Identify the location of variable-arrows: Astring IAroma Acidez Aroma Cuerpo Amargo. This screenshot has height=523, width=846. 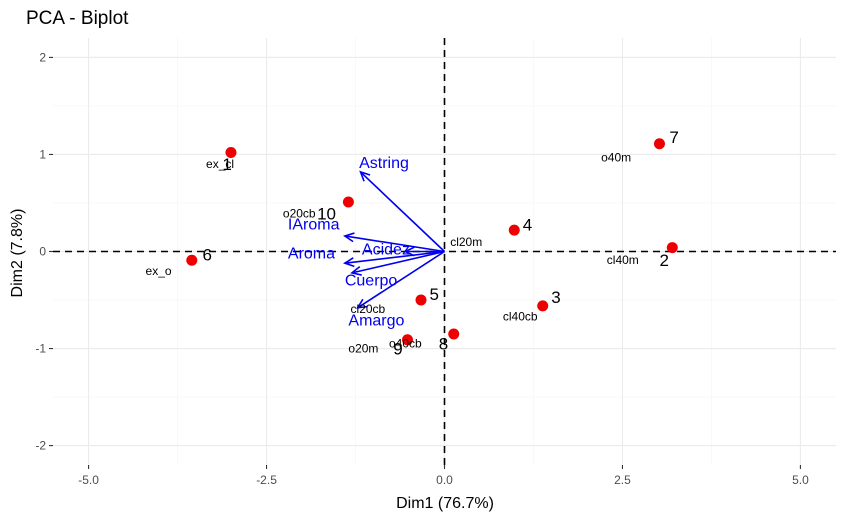
(367, 242).